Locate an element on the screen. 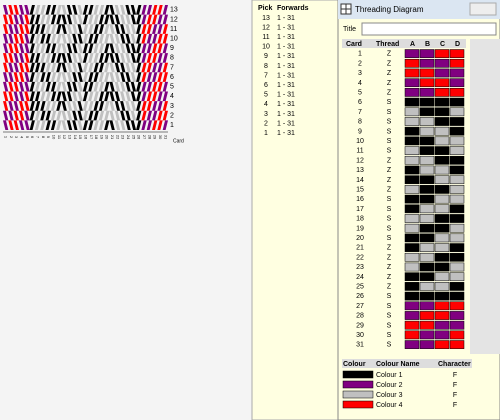 Image resolution: width=500 pixels, height=420 pixels. card-cell: 30 is located at coordinates (360, 335).